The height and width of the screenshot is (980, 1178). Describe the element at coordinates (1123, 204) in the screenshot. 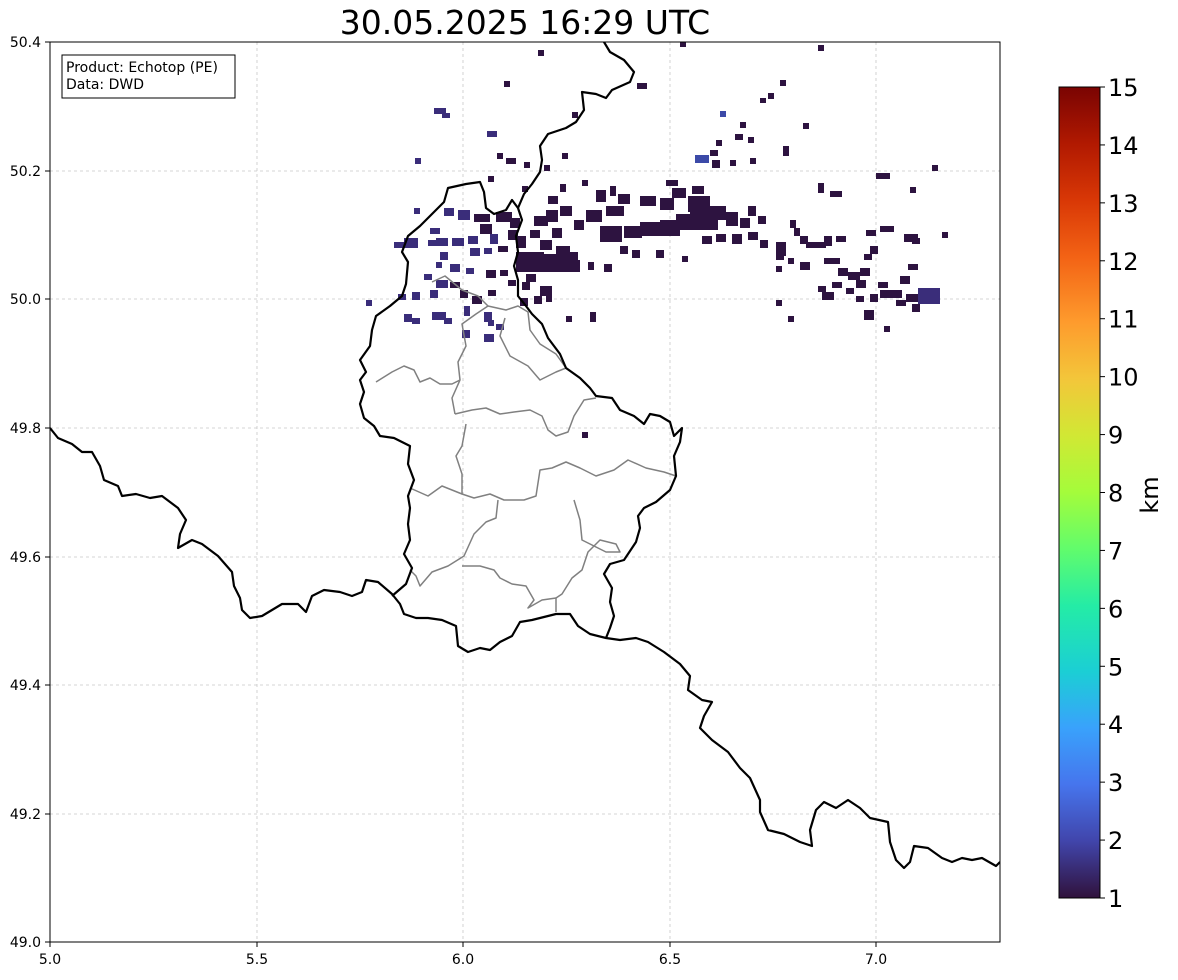

I see `colorbar-tick-label: 13` at that location.